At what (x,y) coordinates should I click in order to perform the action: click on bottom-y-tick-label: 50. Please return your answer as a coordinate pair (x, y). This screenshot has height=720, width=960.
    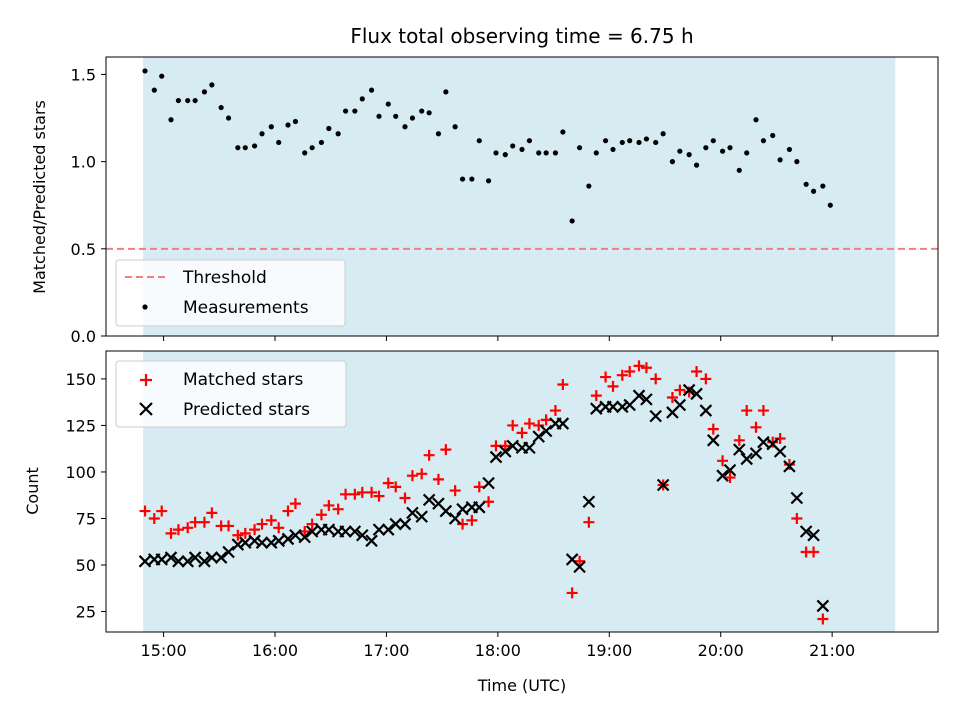
    Looking at the image, I should click on (86, 565).